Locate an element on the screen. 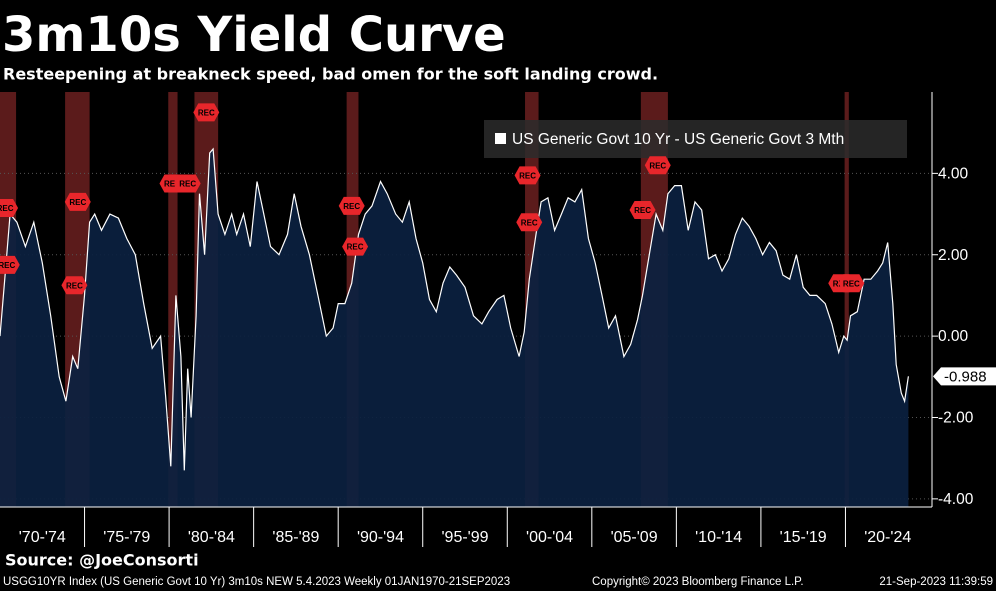  last-value-label: -0.988 is located at coordinates (965, 376).